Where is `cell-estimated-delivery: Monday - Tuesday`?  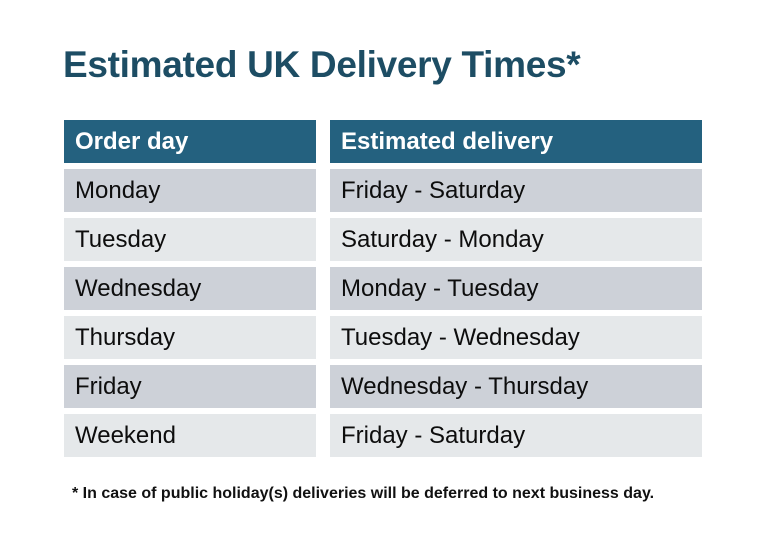 cell-estimated-delivery: Monday - Tuesday is located at coordinates (516, 288).